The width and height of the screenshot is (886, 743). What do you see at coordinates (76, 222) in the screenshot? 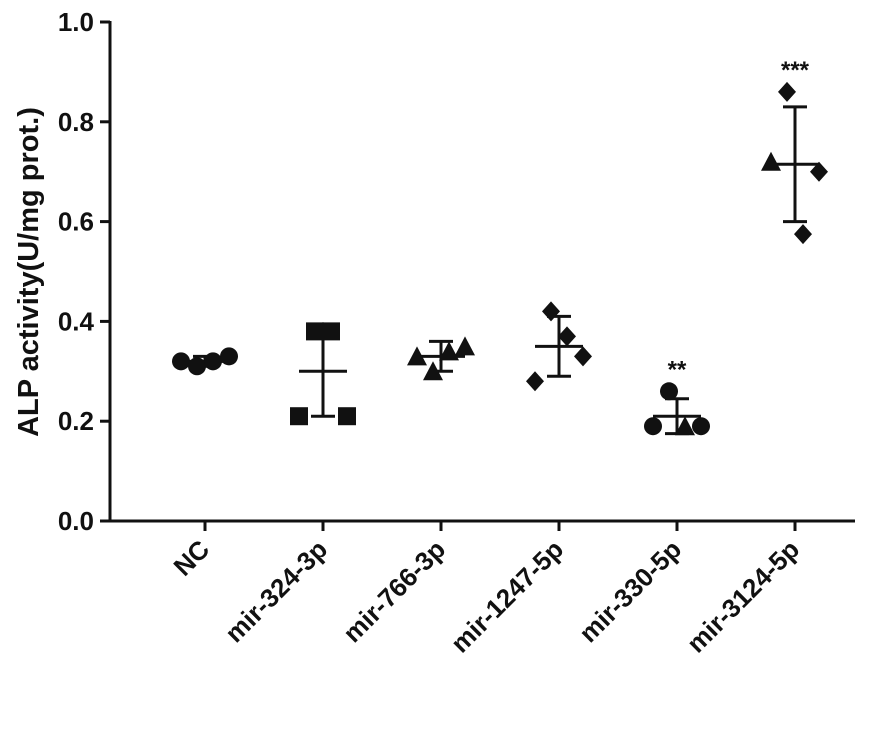
I see `y-tick-label: 0.6` at bounding box center [76, 222].